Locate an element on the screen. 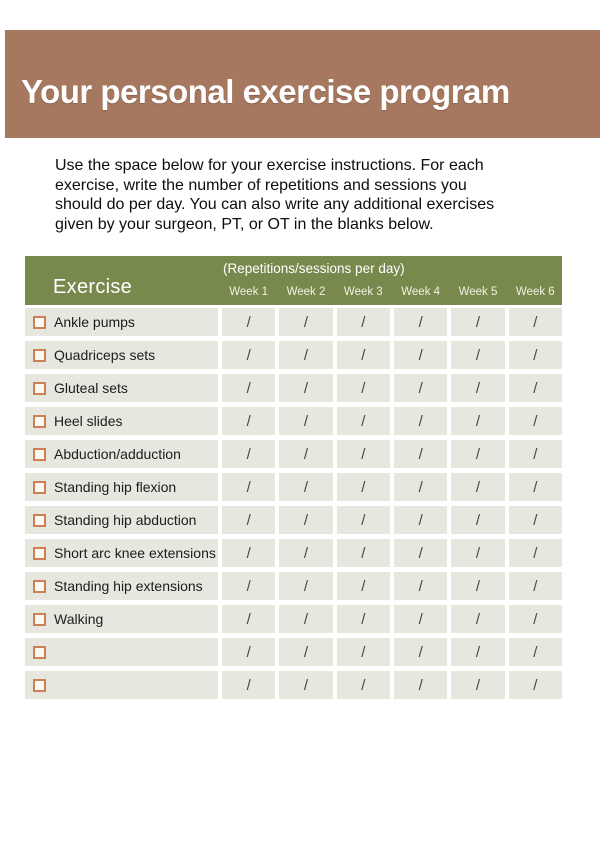  exercise-cell: Abduction/adduction is located at coordinates (121, 454).